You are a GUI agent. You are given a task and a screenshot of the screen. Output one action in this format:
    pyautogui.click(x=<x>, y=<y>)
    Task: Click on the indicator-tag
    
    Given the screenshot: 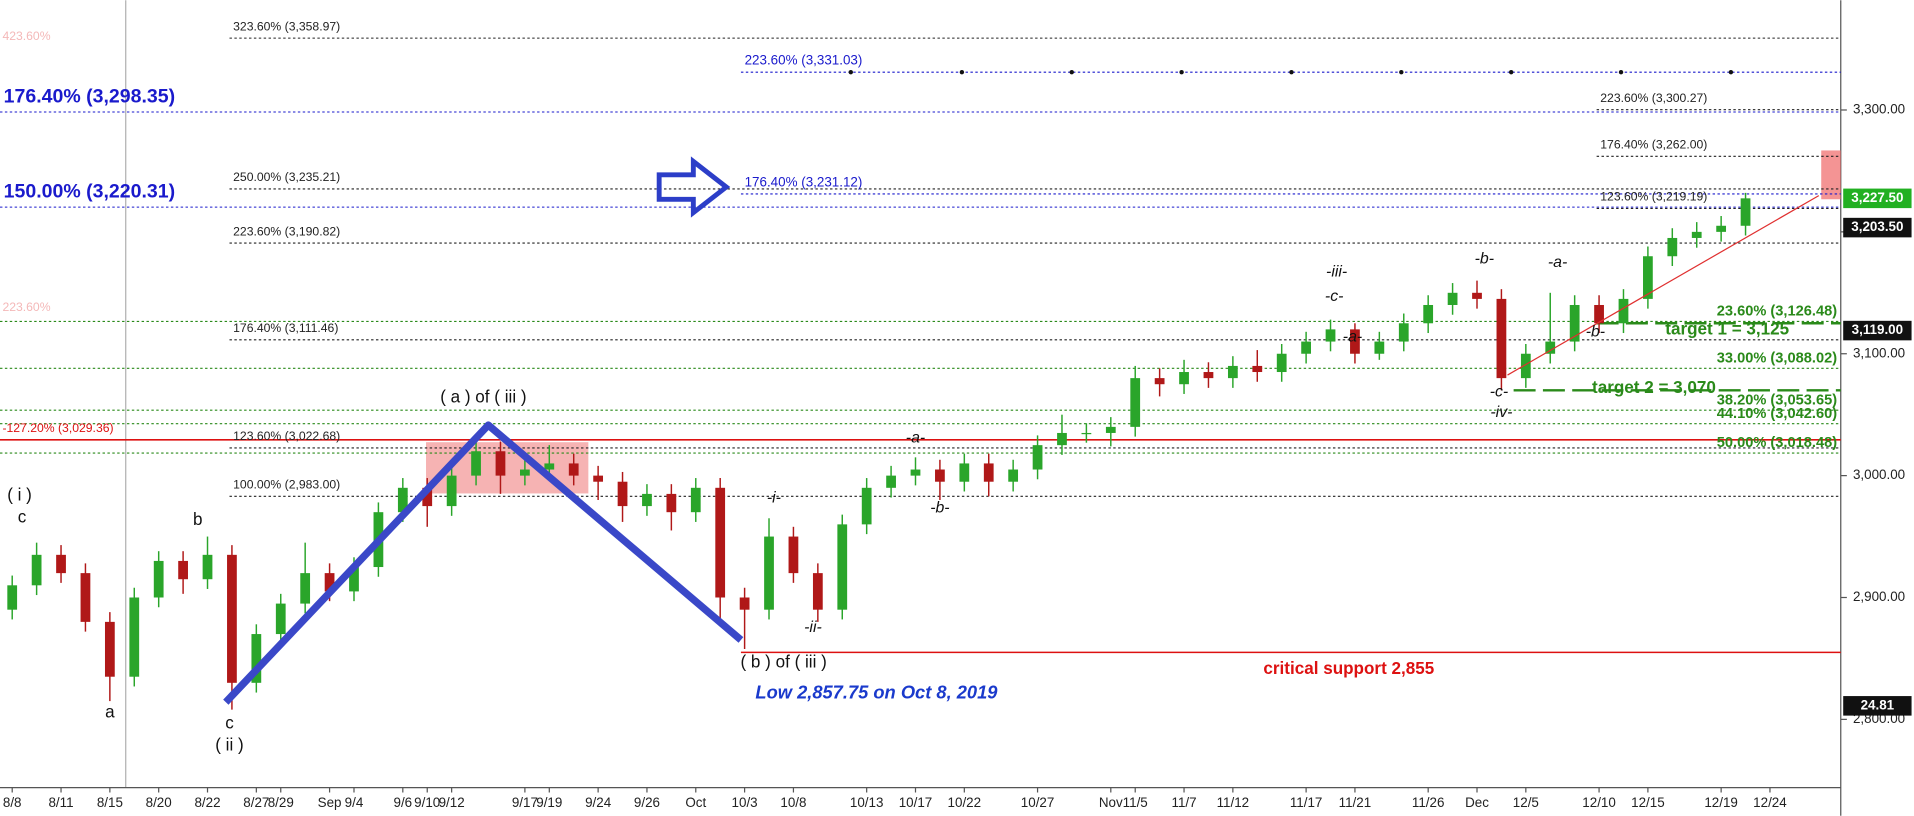 What is the action you would take?
    pyautogui.click(x=1877, y=706)
    